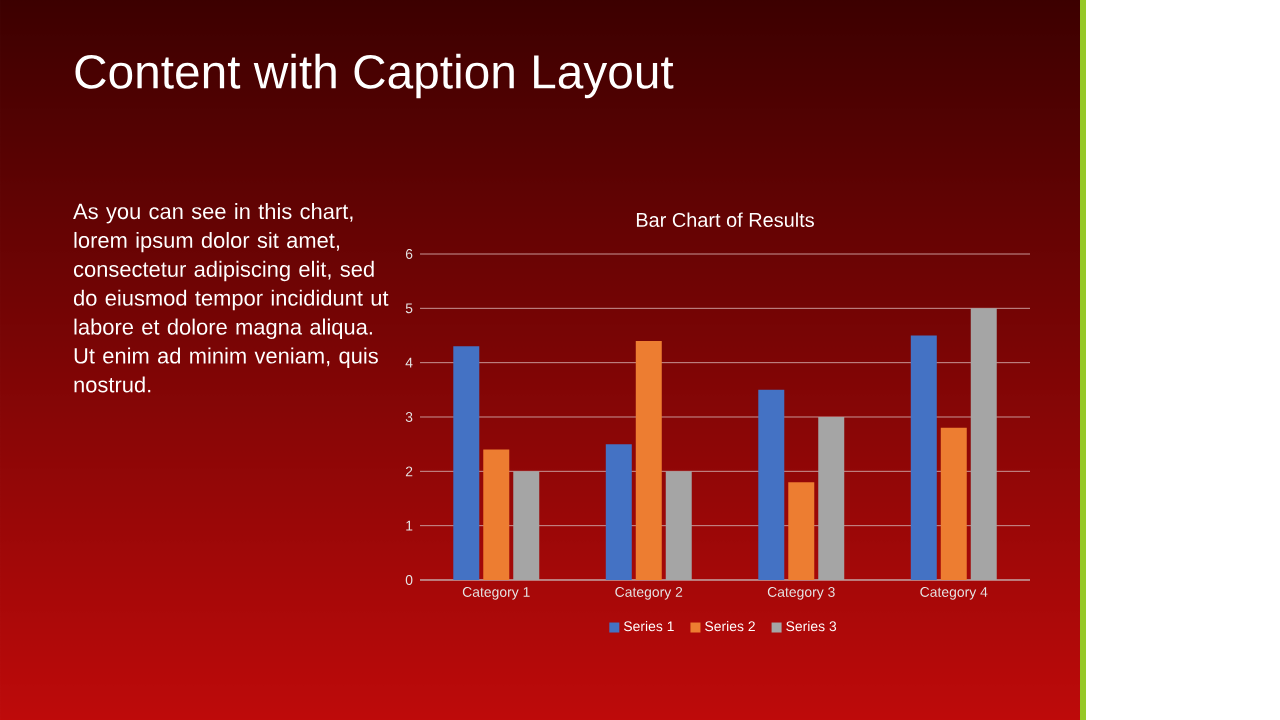 This screenshot has height=720, width=1280. I want to click on text: Content with Caption Layout, so click(374, 76).